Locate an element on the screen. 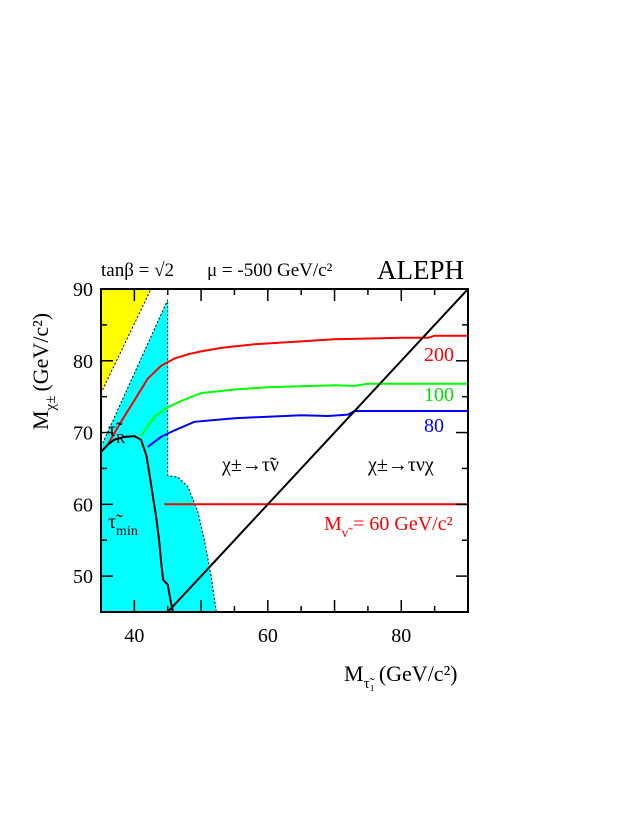  label-decay-right: χ±→τνχ is located at coordinates (400, 465).